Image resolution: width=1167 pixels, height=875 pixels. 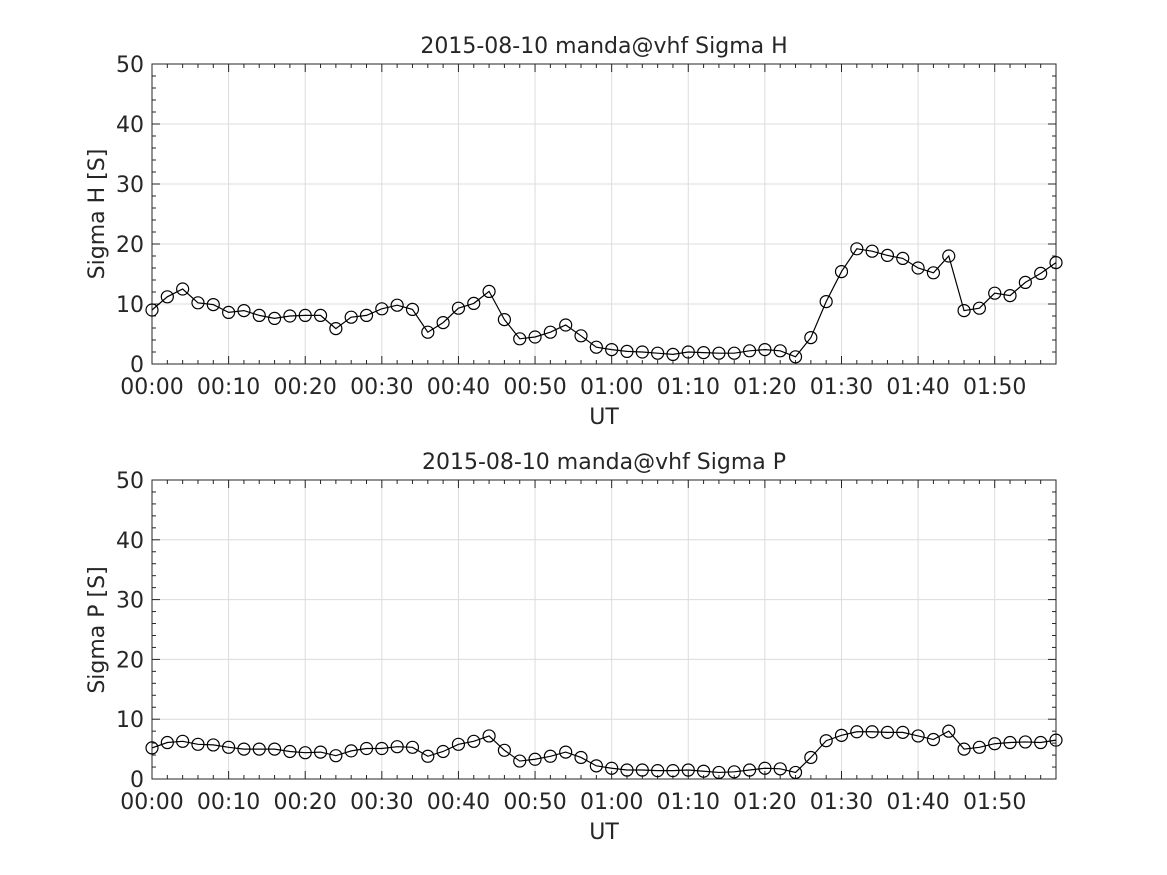 I want to click on series-line, so click(x=604, y=752).